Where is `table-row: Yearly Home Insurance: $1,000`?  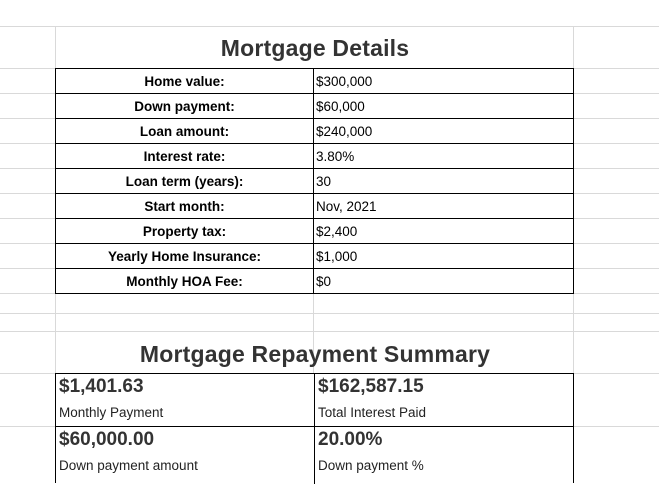 table-row: Yearly Home Insurance: $1,000 is located at coordinates (314, 256).